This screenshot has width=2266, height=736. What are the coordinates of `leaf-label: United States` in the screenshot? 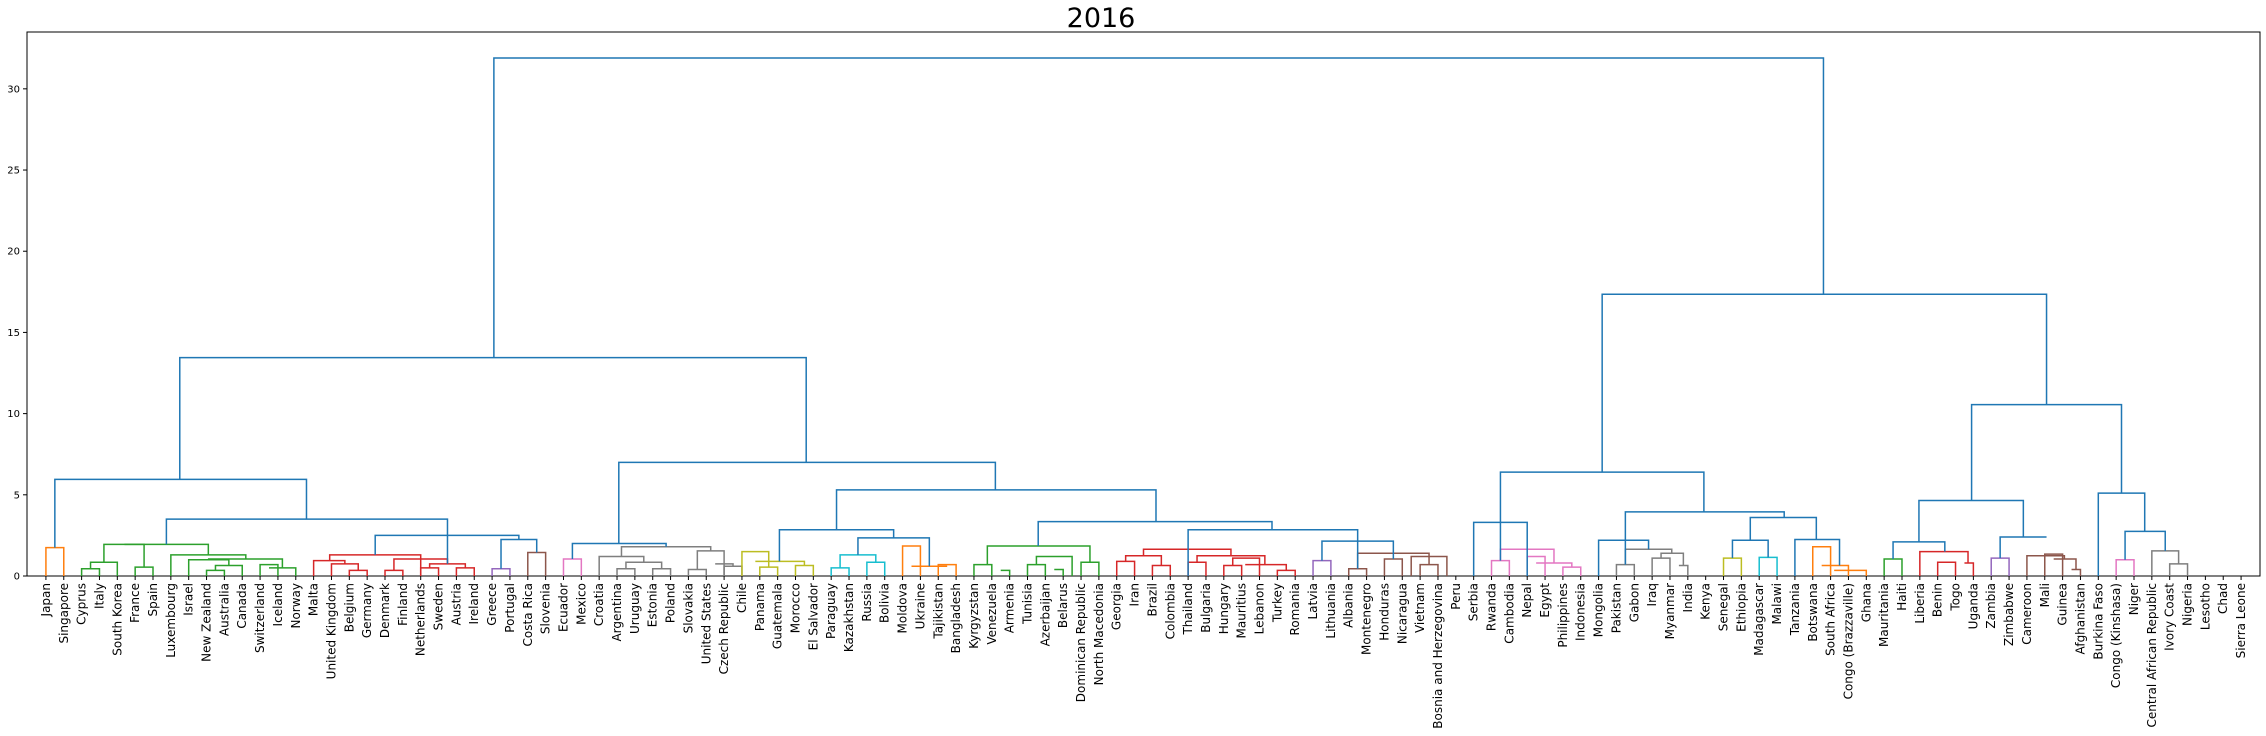 It's located at (706, 623).